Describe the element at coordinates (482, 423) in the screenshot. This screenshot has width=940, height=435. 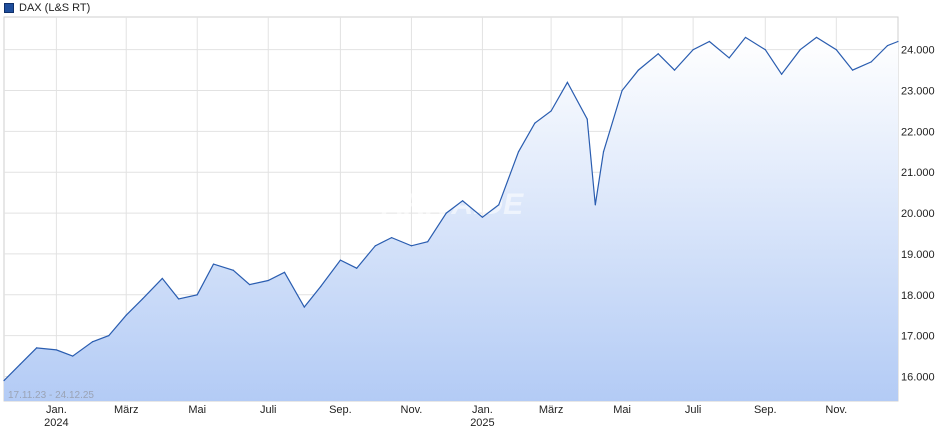
I see `x-tick-year-label: 2025` at that location.